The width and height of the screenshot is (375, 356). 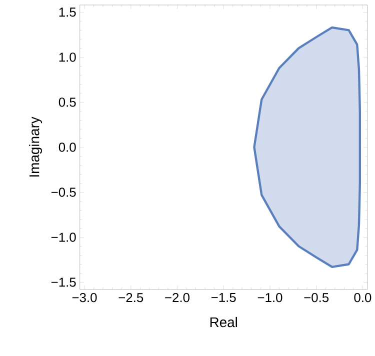 I want to click on x-tick-label: −1.5, so click(x=223, y=297).